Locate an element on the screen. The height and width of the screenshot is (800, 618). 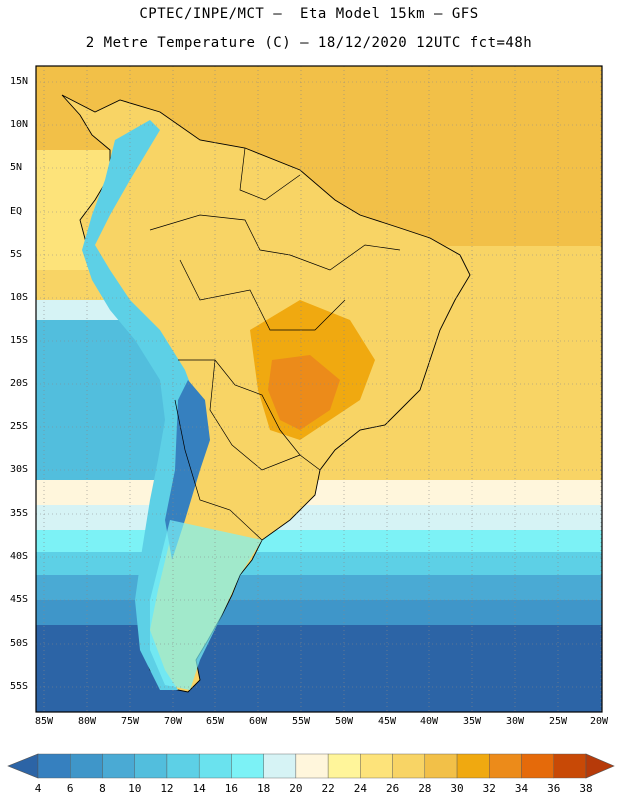
colorbar-tick-label: 26 is located at coordinates (392, 788).